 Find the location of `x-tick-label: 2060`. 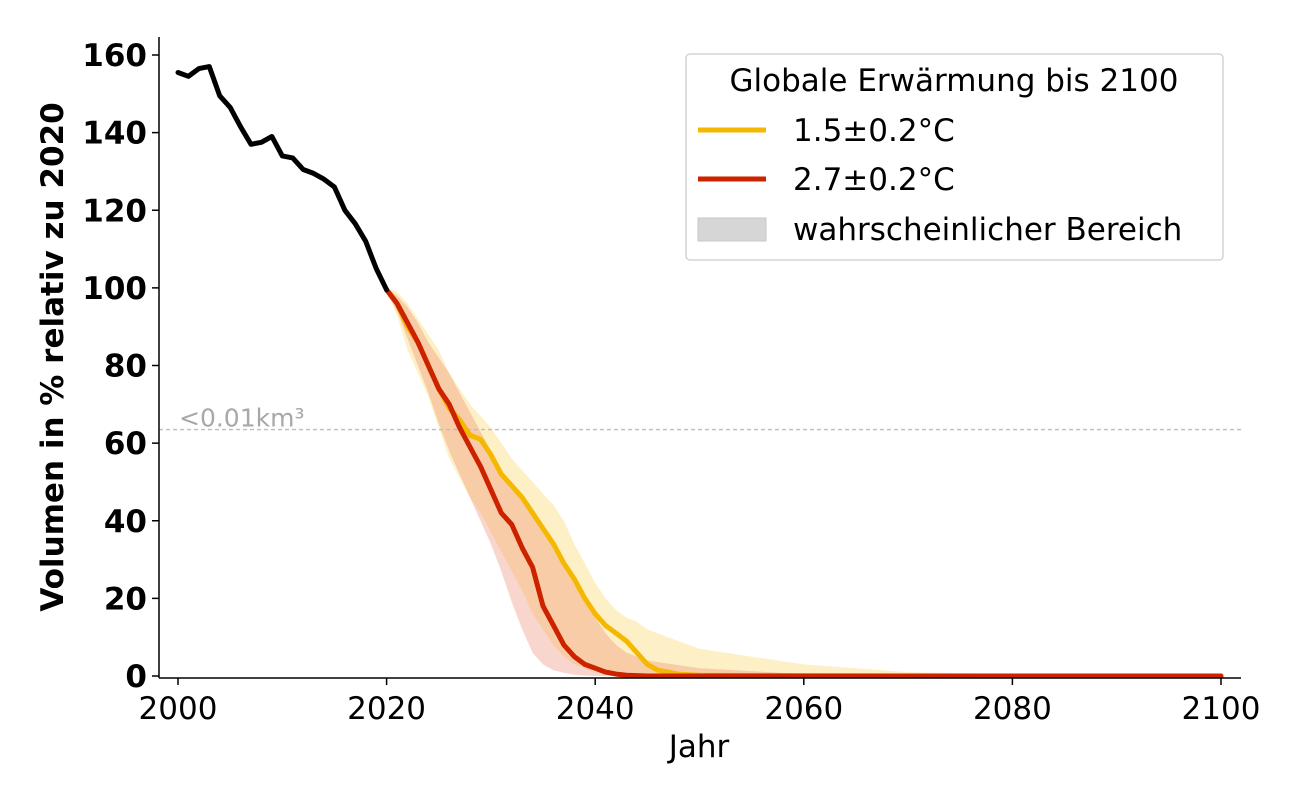

x-tick-label: 2060 is located at coordinates (803, 709).